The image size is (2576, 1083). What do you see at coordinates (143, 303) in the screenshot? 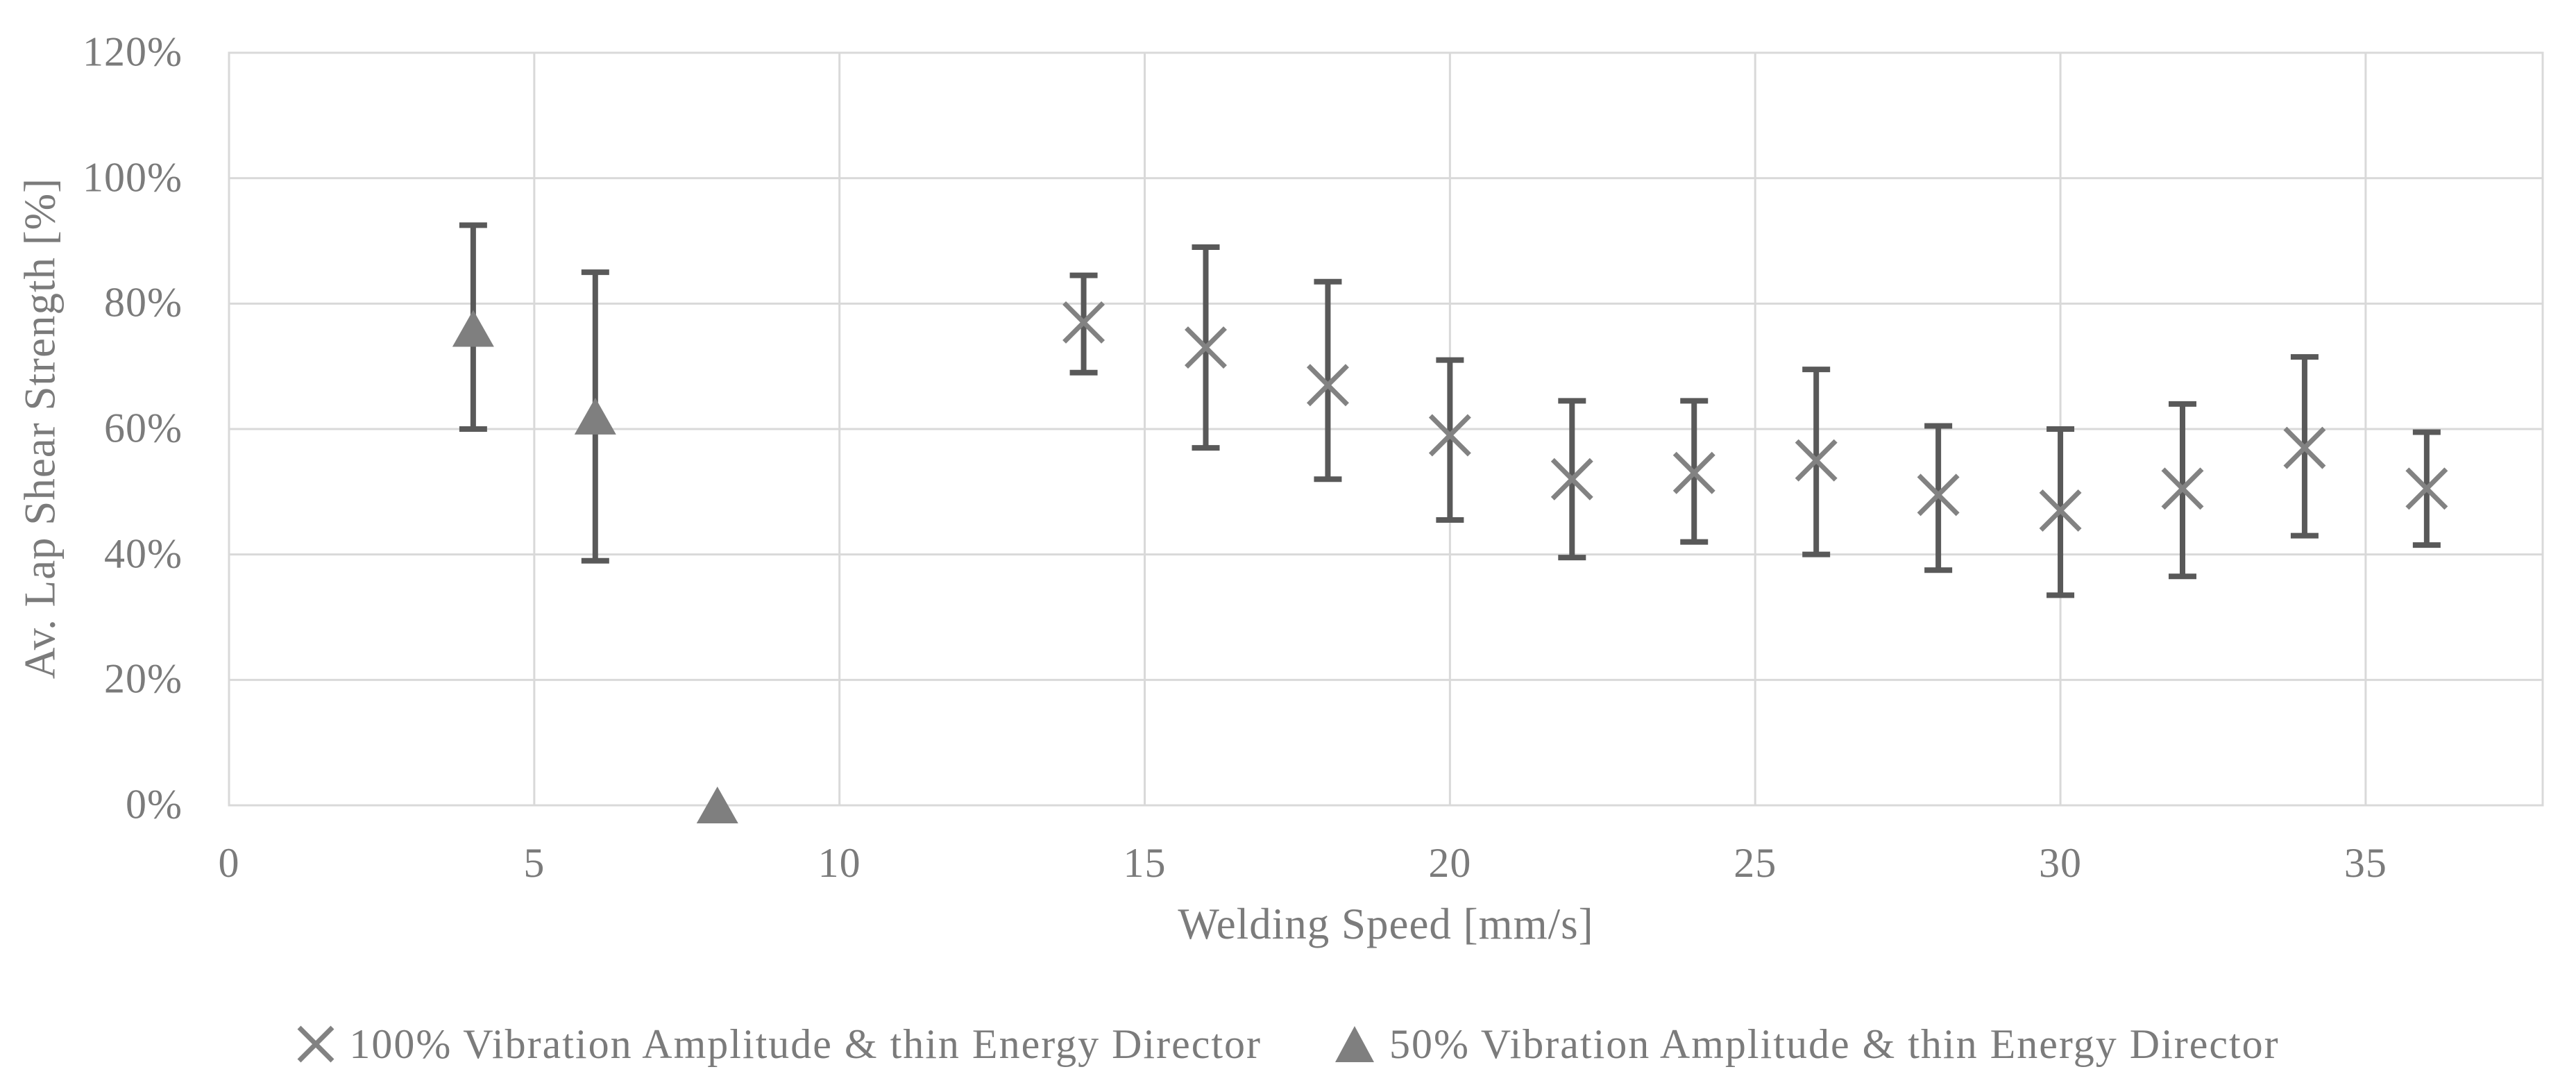
I see `y-tick-label: 80%` at bounding box center [143, 303].